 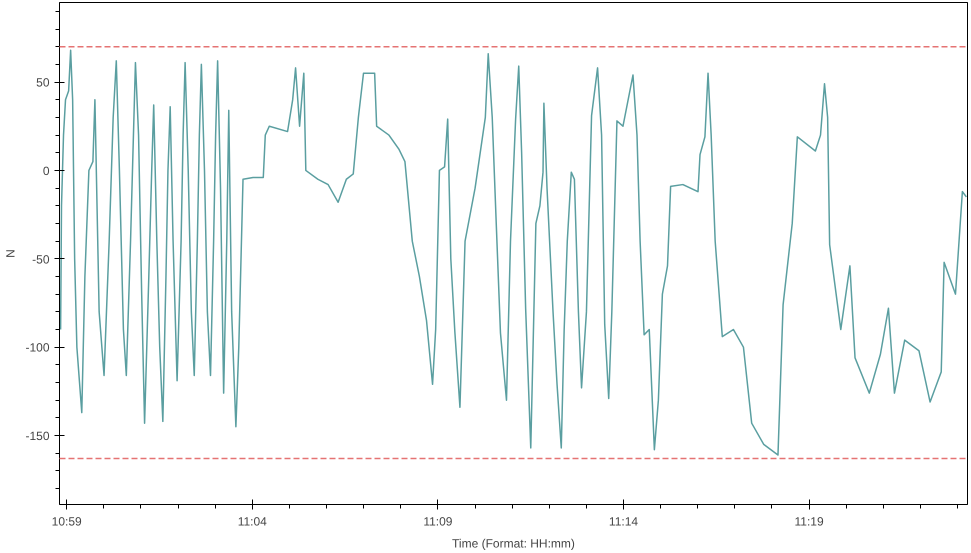 I want to click on y-tick-label: 50, so click(x=43, y=83).